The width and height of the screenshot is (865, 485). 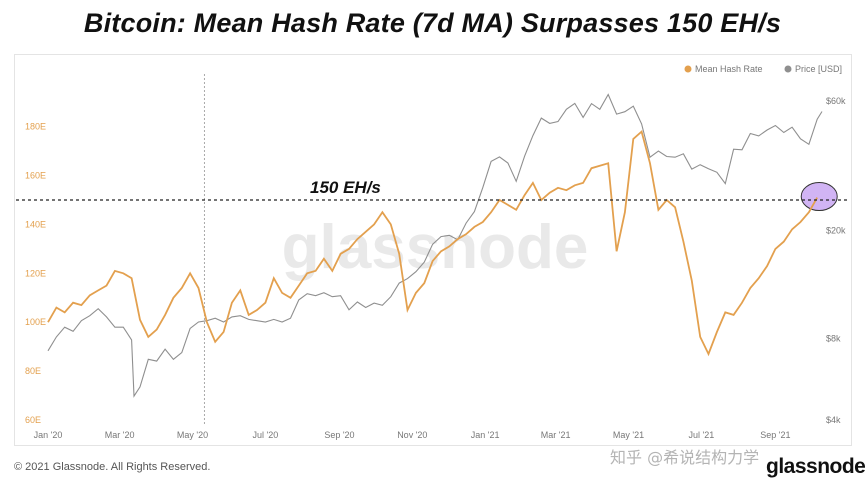 What do you see at coordinates (685, 457) in the screenshot?
I see `zhihu-watermark: 知乎 @希说结构力学` at bounding box center [685, 457].